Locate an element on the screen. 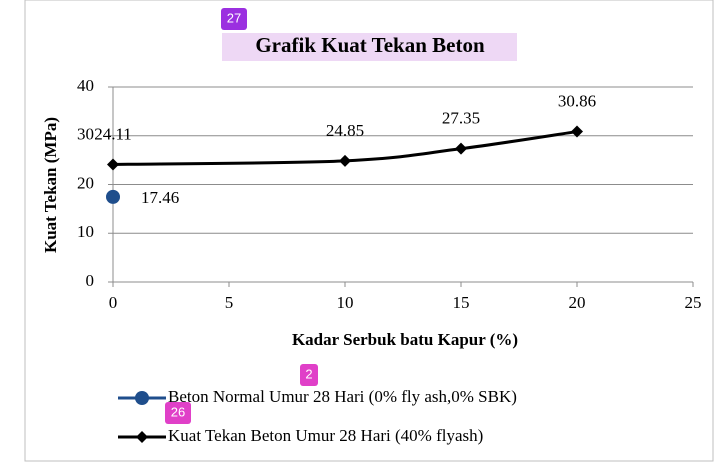 This screenshot has height=462, width=715. x-axis-label: Kadar Serbuk batu Kapur (%) is located at coordinates (405, 339).